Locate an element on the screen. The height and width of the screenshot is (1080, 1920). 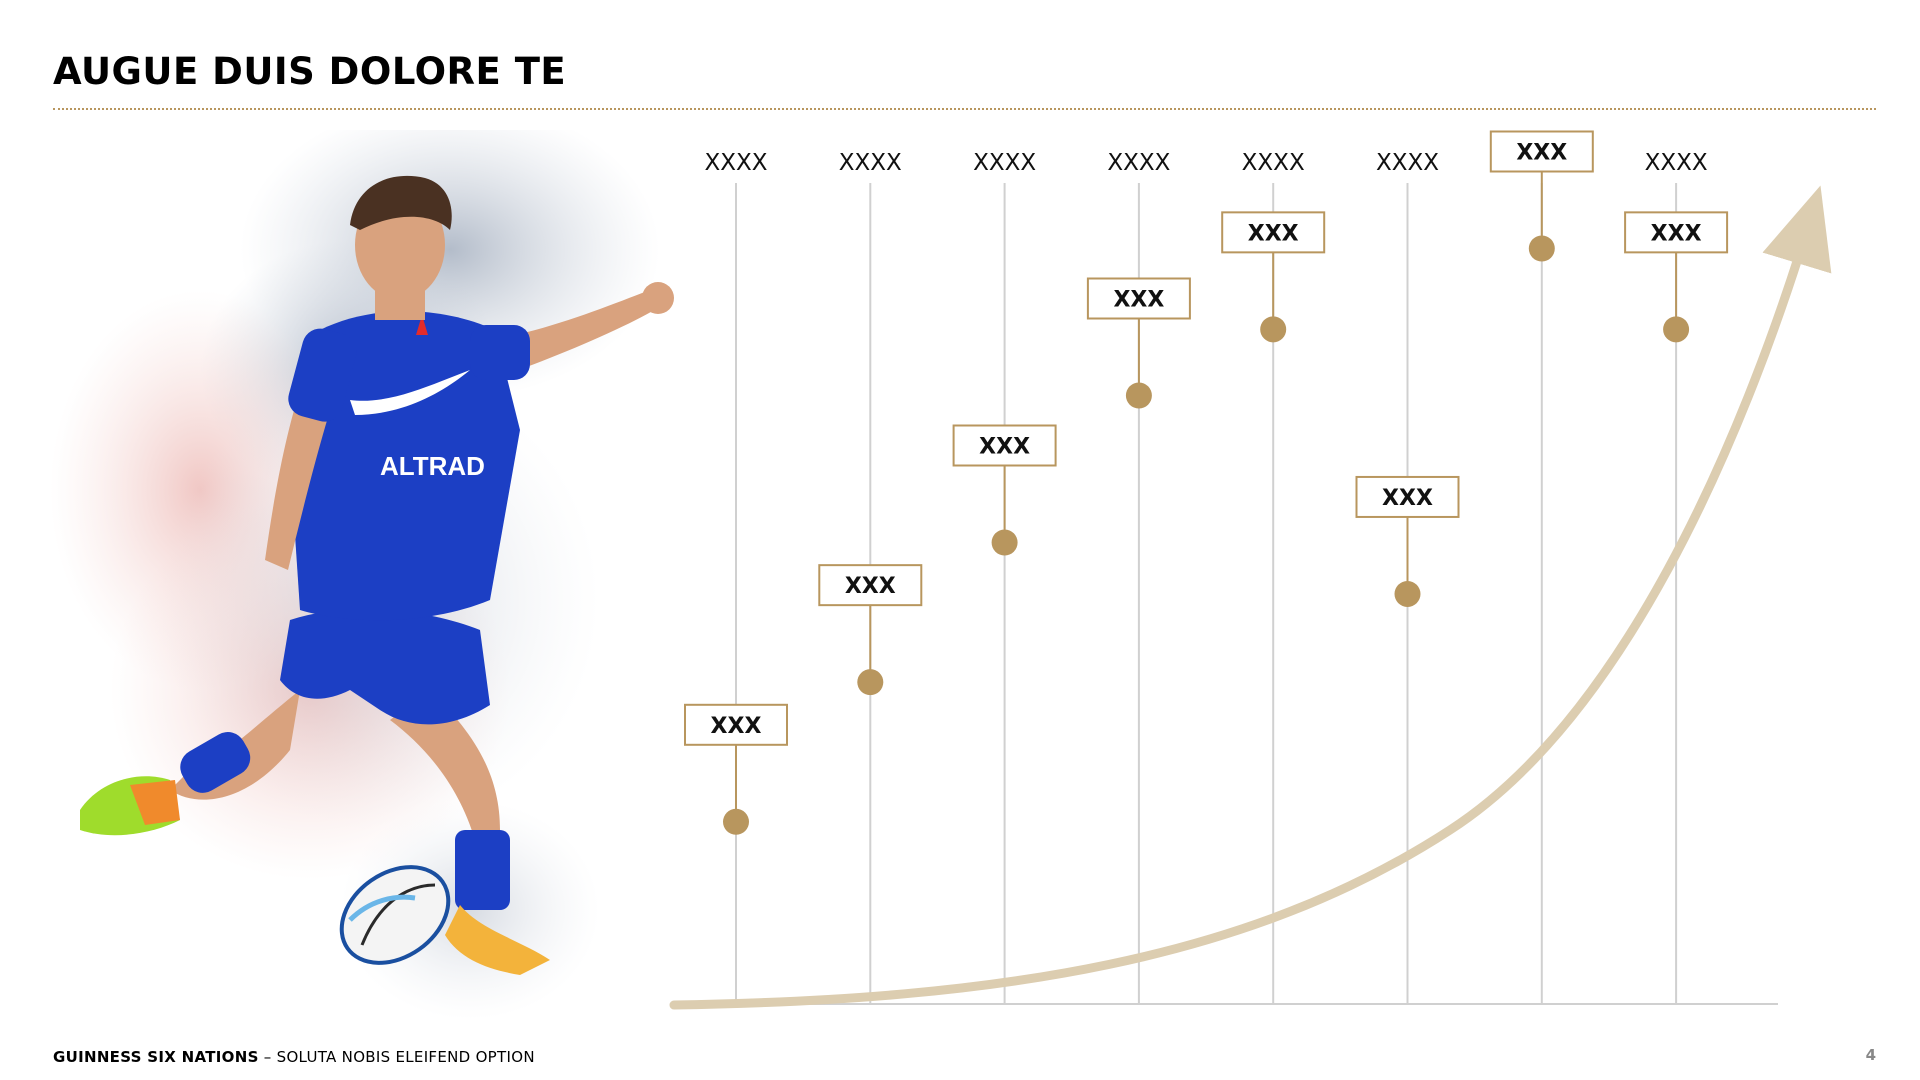
svg-text: ALTRAD is located at coordinates (432, 466).